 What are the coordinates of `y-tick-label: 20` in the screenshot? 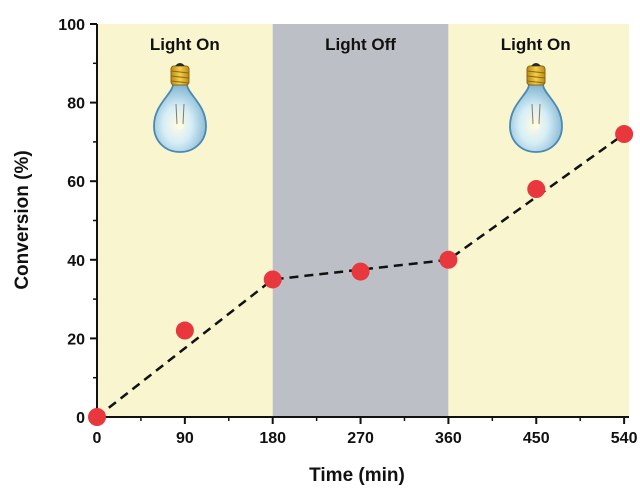 It's located at (76, 339).